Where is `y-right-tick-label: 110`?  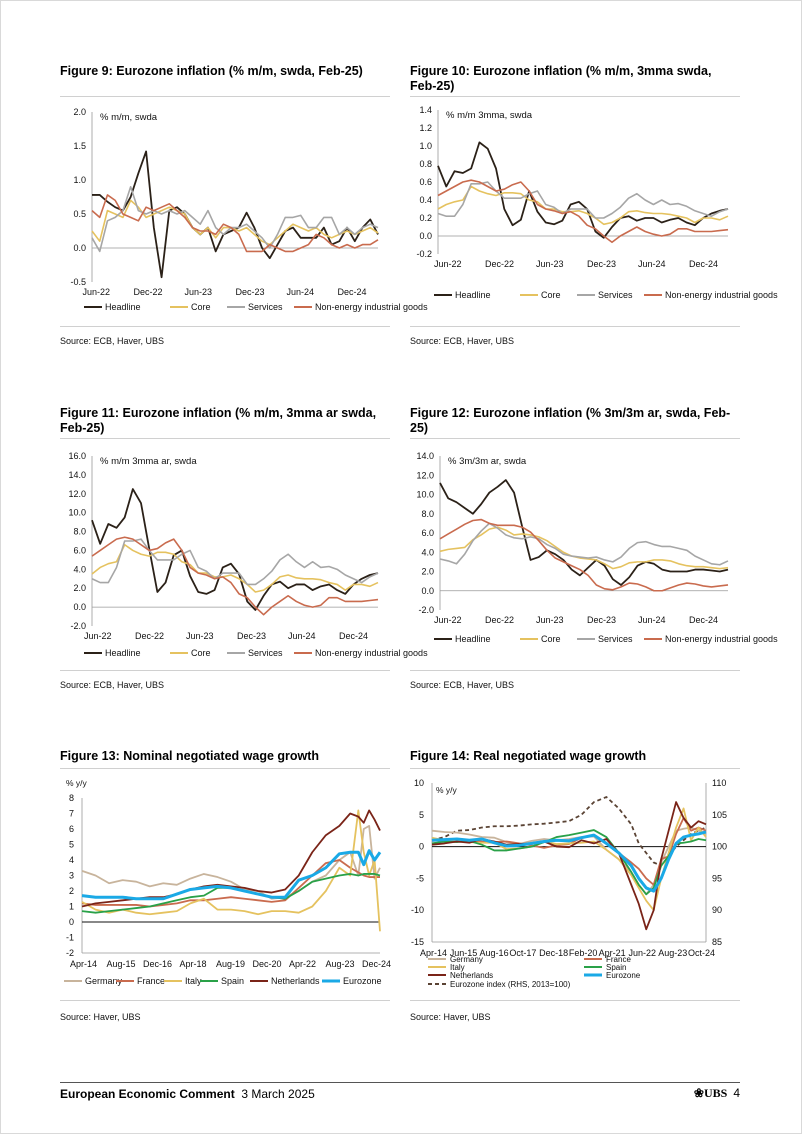
y-right-tick-label: 110 is located at coordinates (719, 783).